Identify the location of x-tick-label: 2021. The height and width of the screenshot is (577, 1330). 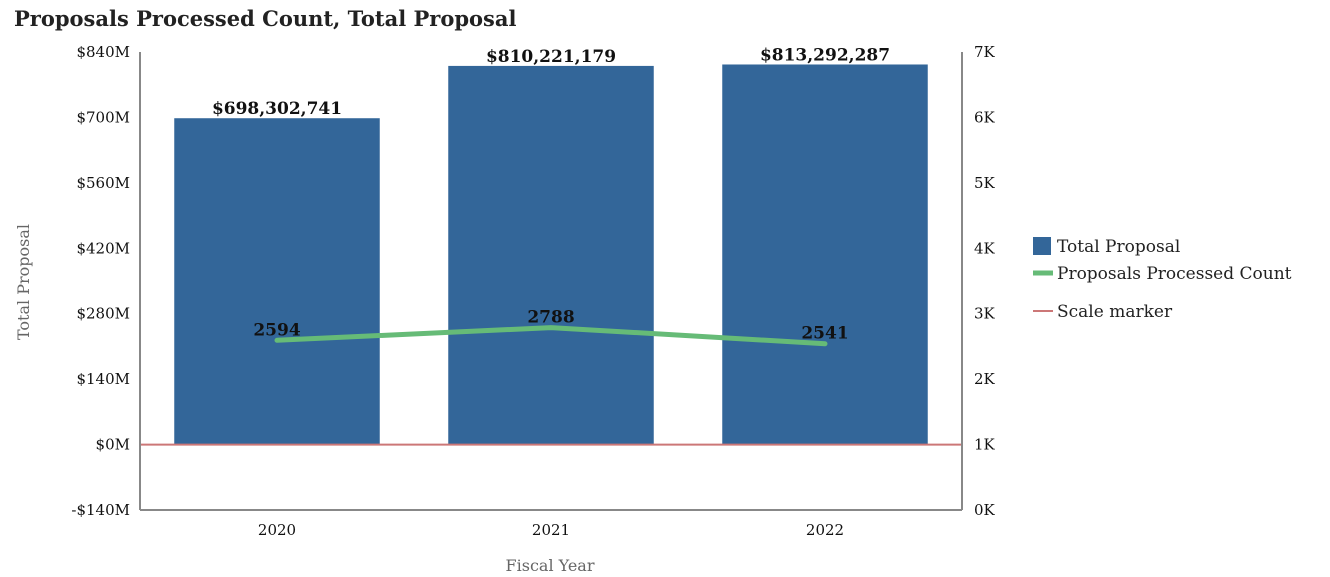
(551, 530).